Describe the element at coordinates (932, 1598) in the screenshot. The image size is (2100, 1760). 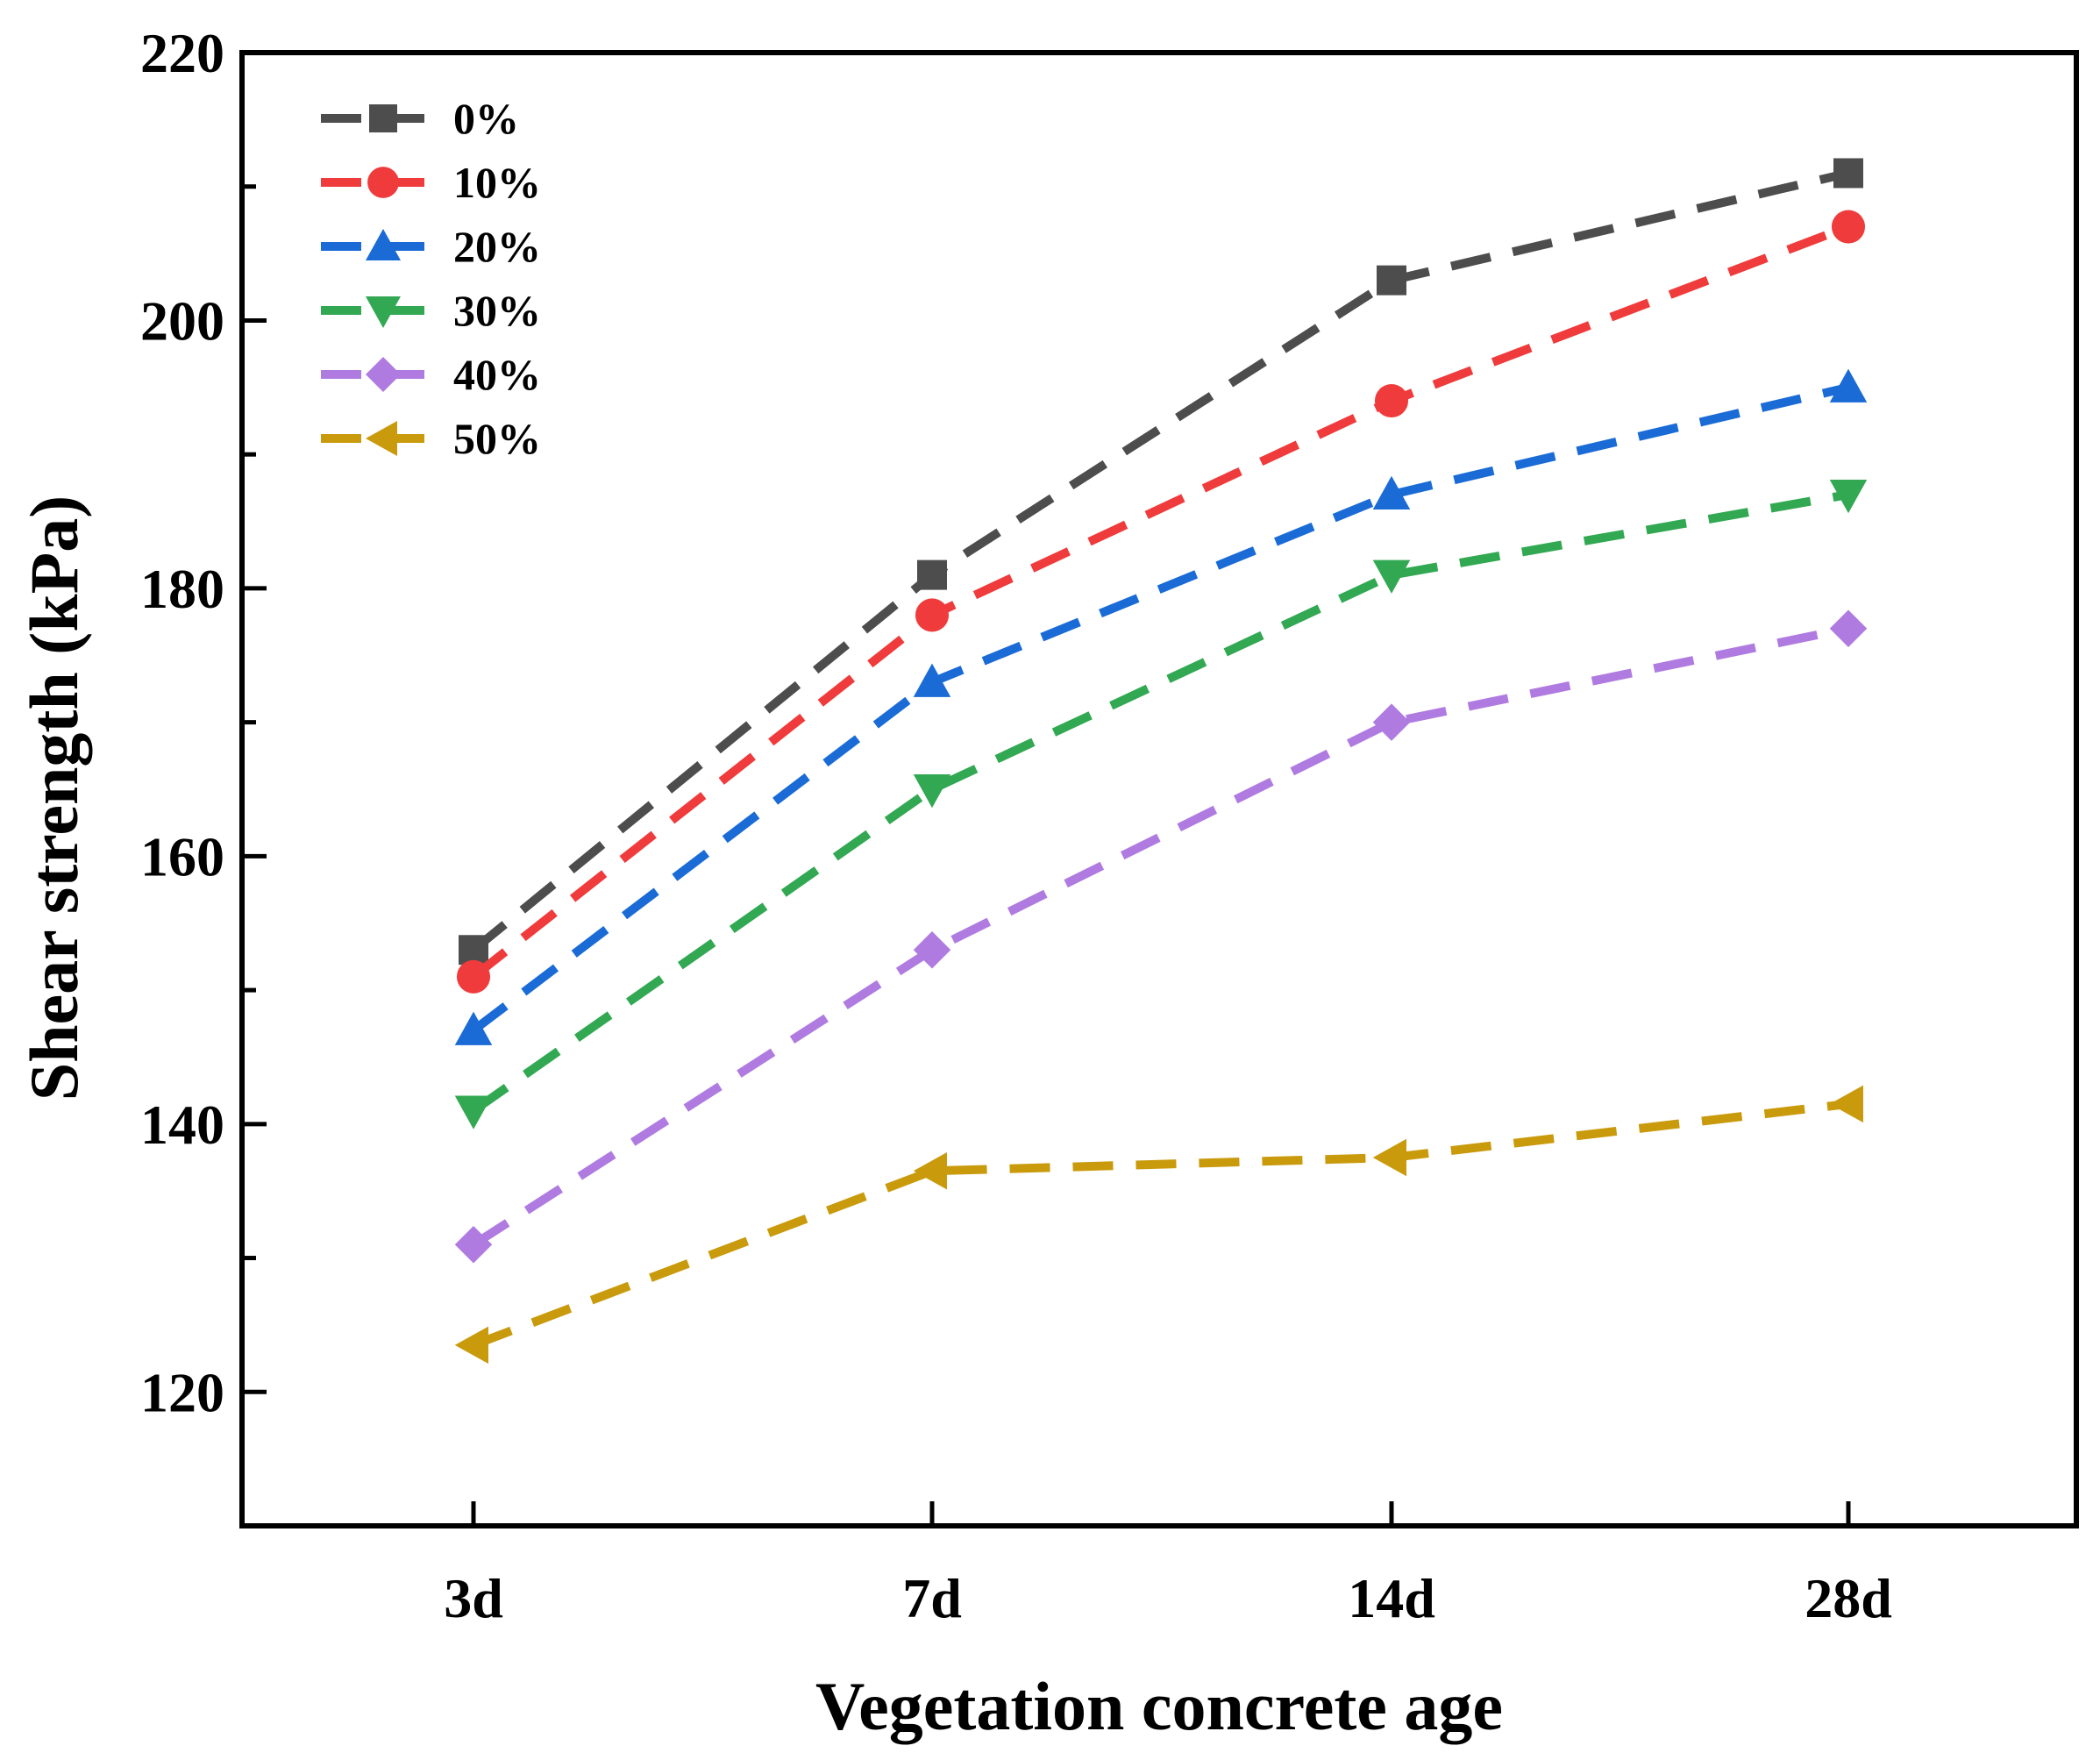
I see `x-tick-label: 7d` at that location.